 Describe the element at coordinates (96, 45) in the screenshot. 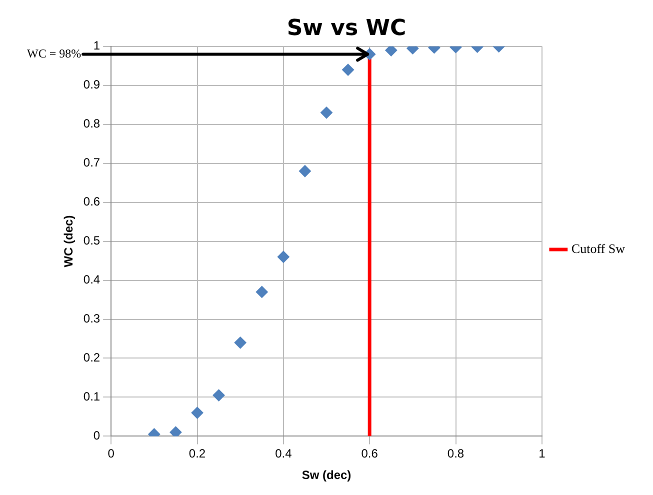

I see `y-tick-label: 1` at that location.